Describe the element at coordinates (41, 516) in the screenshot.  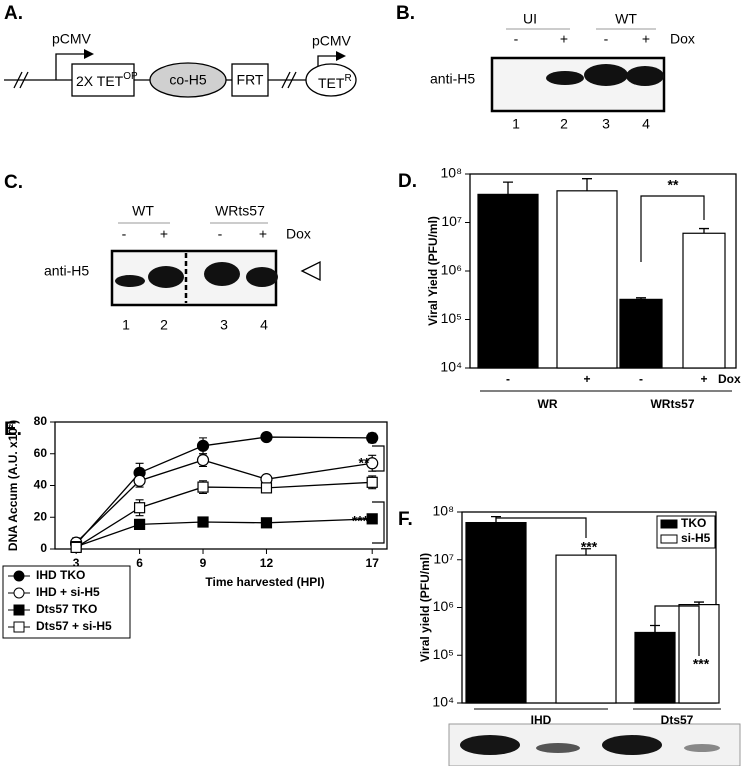
I see `y-tick-label: 20` at that location.